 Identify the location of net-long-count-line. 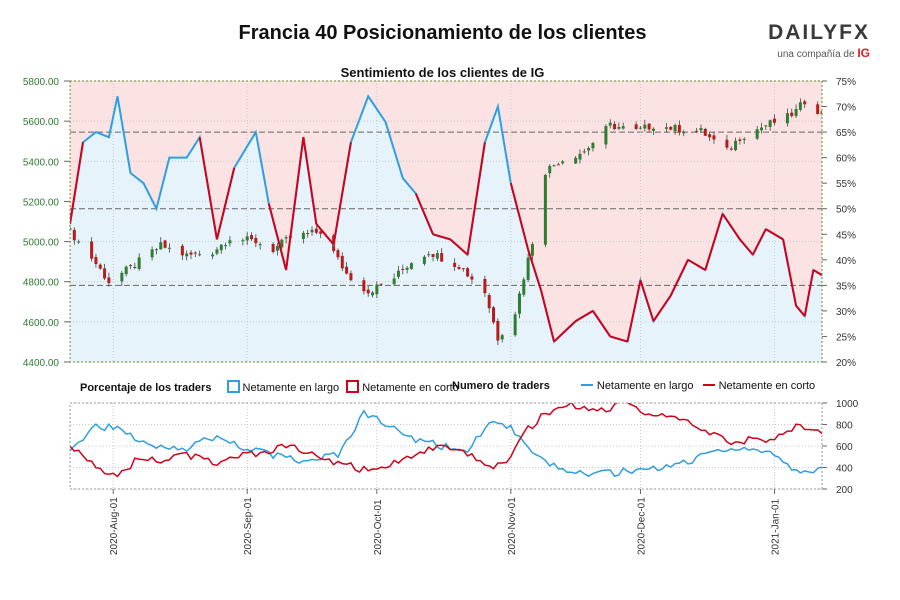
(446, 443).